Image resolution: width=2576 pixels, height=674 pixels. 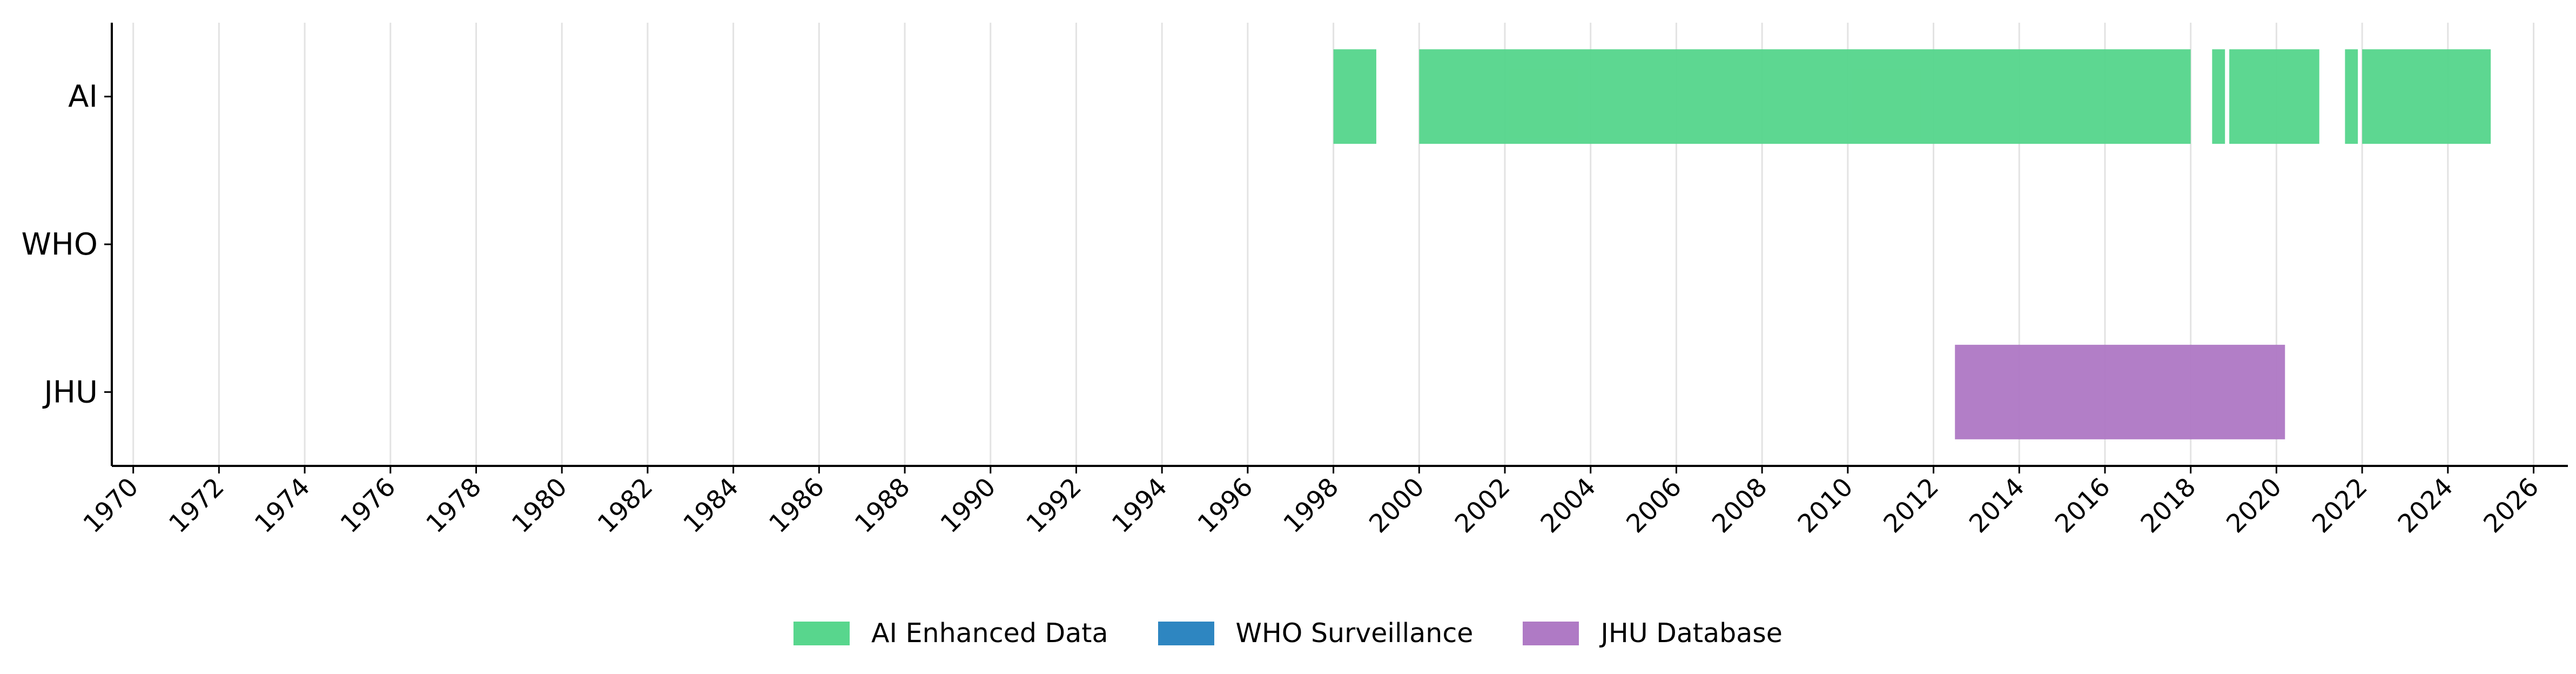 What do you see at coordinates (2254, 505) in the screenshot?
I see `x-tick-label: 2020` at bounding box center [2254, 505].